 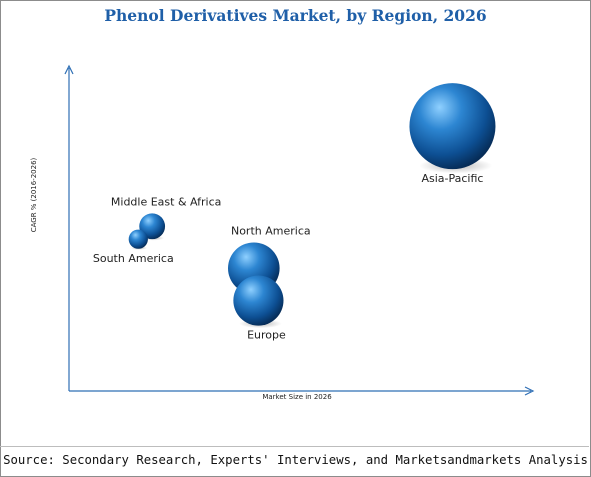 I want to click on y-axis-arrow, so click(x=69, y=69).